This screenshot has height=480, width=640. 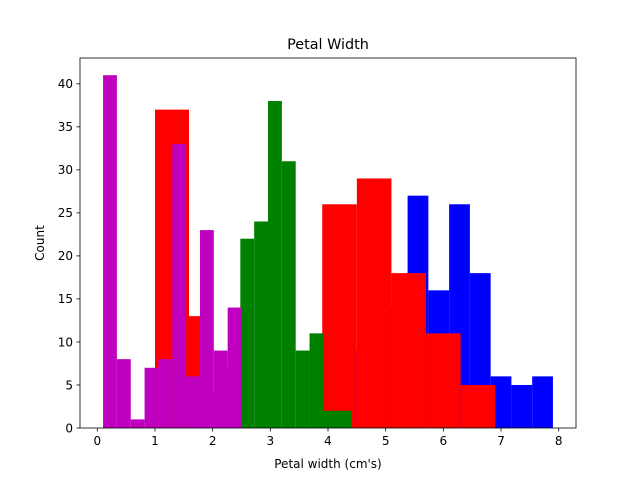 I want to click on x-tick-label: 6, so click(x=444, y=441).